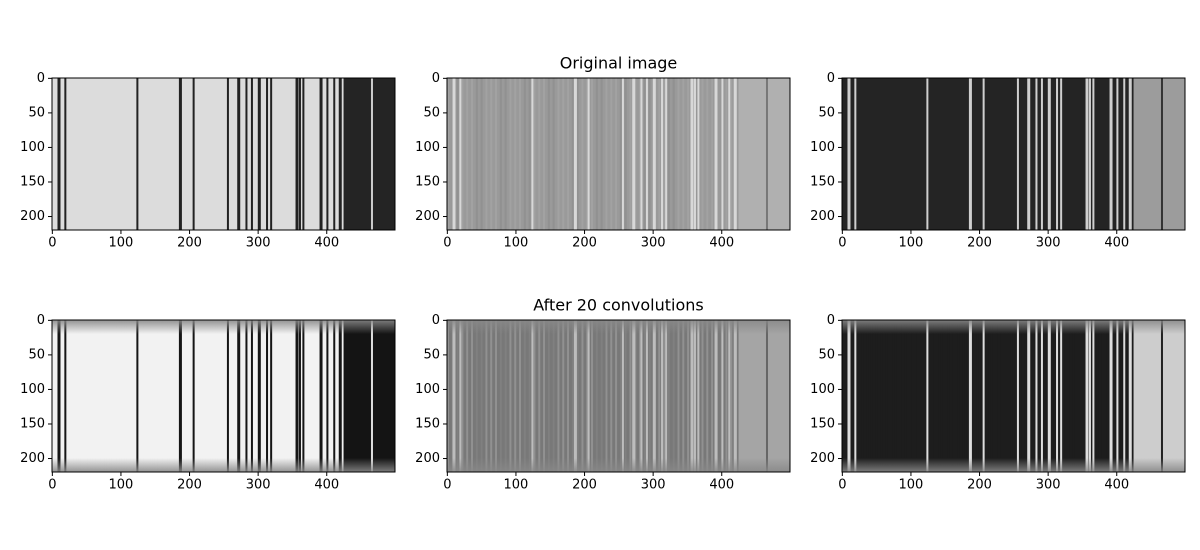 Image resolution: width=1200 pixels, height=550 pixels. Describe the element at coordinates (41, 78) in the screenshot. I see `y-tick-label: 0` at that location.